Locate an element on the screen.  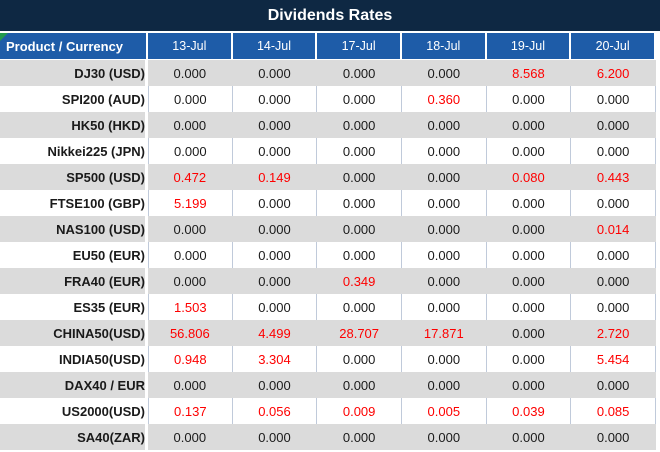
product-cell: INDIA50(USD) is located at coordinates (74, 359).